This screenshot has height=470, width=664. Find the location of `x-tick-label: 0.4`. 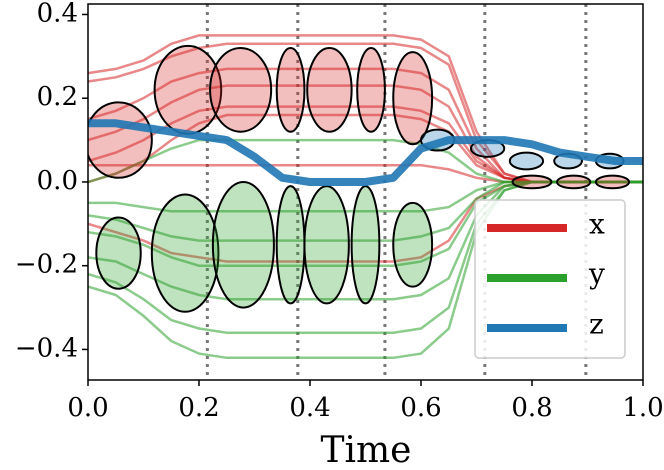

x-tick-label: 0.4 is located at coordinates (309, 408).